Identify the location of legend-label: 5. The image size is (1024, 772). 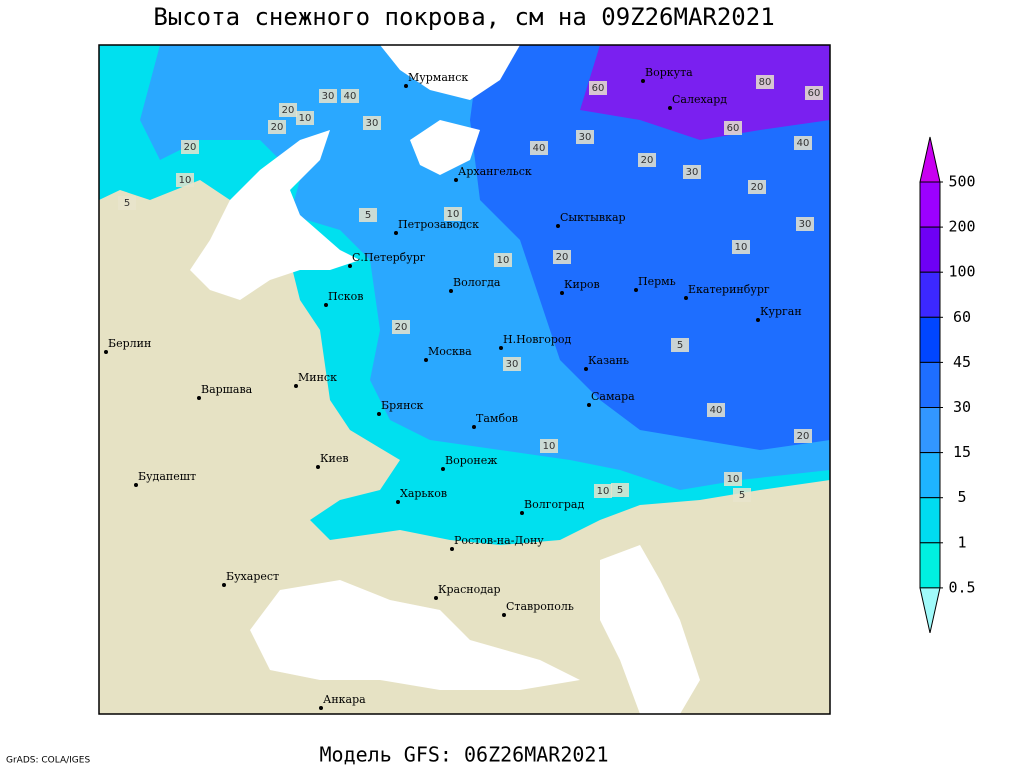
(961, 497).